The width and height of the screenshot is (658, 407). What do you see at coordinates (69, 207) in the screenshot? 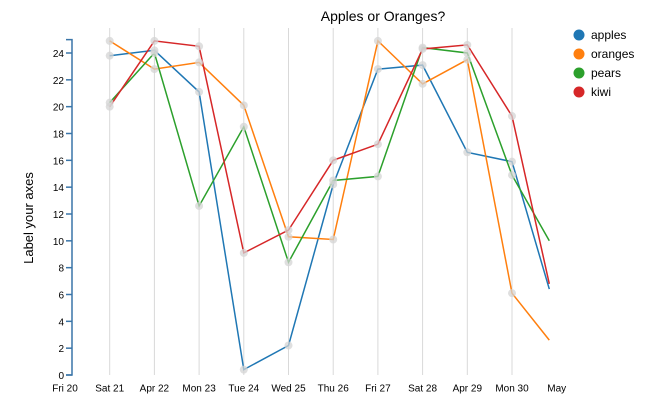
I see `y-axis-line` at bounding box center [69, 207].